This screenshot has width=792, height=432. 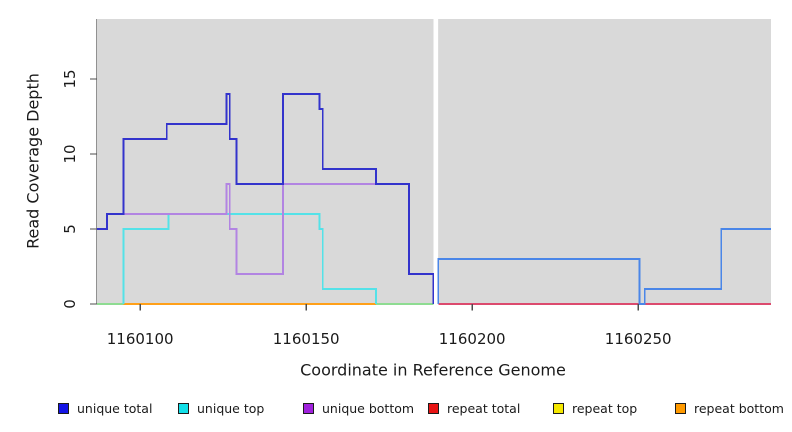 I want to click on x-tick-label: 1160150, so click(x=306, y=339).